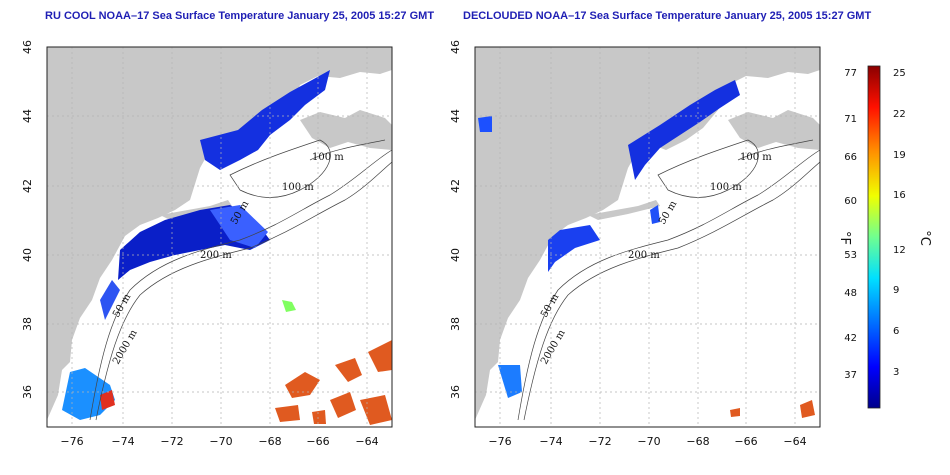 This screenshot has height=475, width=950. I want to click on left-sst-offshore, so click(289, 306).